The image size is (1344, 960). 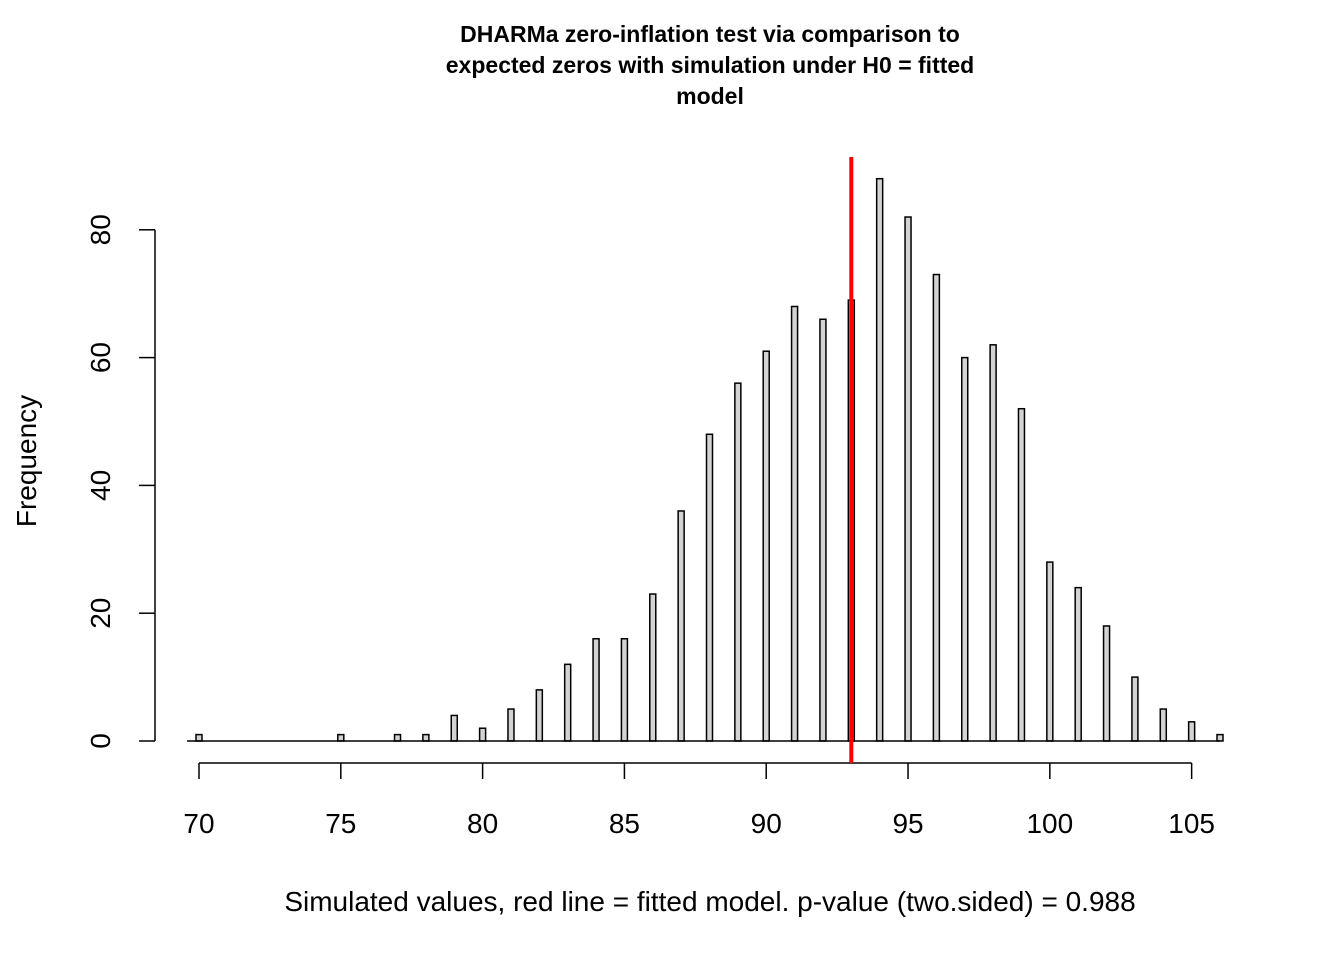 What do you see at coordinates (1049, 823) in the screenshot?
I see `x-tick-label: 100` at bounding box center [1049, 823].